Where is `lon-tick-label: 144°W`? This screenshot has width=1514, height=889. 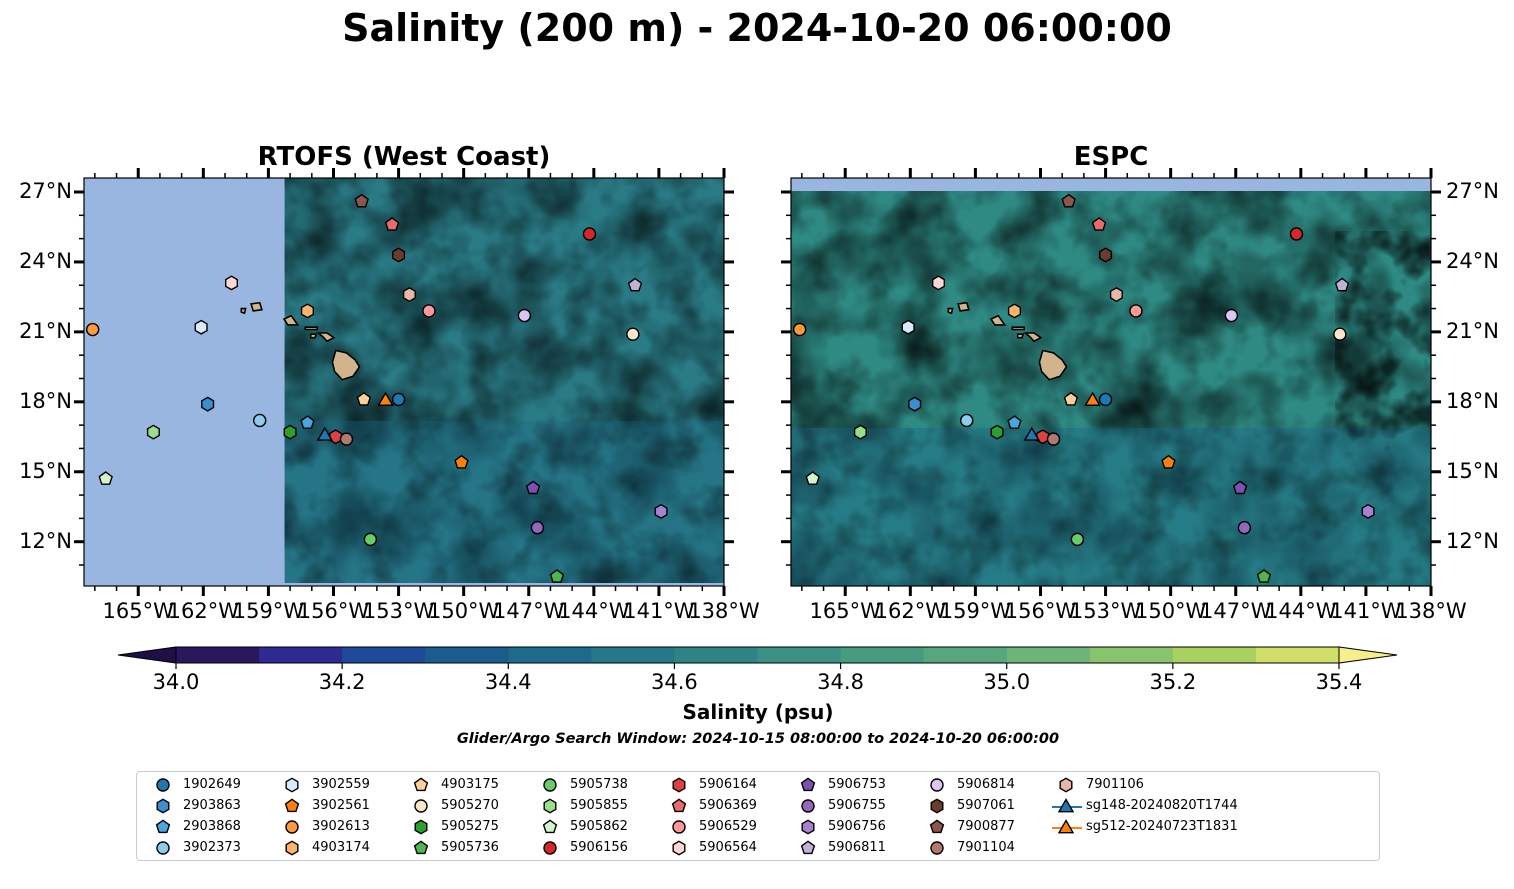 lon-tick-label: 144°W is located at coordinates (1301, 611).